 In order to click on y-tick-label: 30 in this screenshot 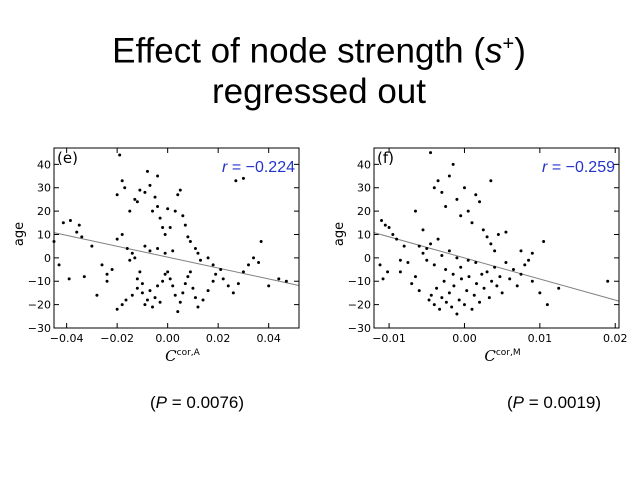, I will do `click(364, 188)`.